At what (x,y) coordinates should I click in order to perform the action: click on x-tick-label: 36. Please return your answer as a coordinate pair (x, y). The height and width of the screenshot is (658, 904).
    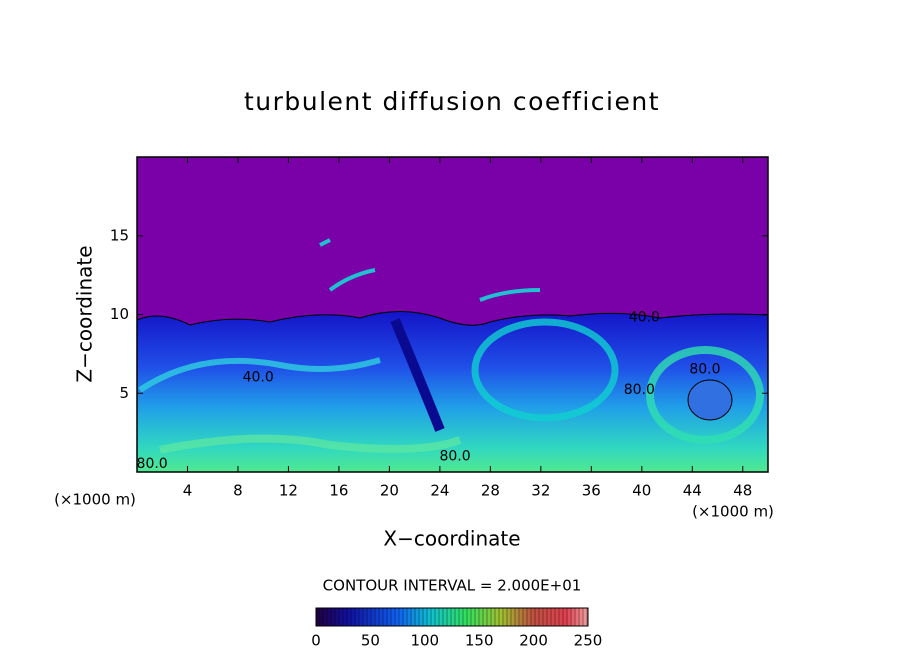
    Looking at the image, I should click on (591, 491).